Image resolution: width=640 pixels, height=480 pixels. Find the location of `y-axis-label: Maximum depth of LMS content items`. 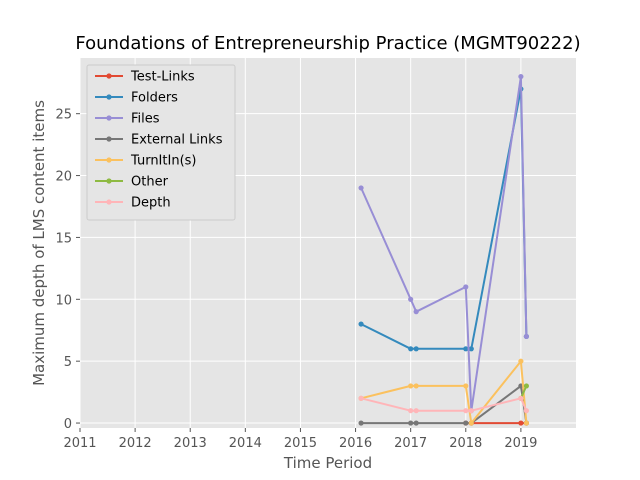

y-axis-label: Maximum depth of LMS content items is located at coordinates (39, 243).